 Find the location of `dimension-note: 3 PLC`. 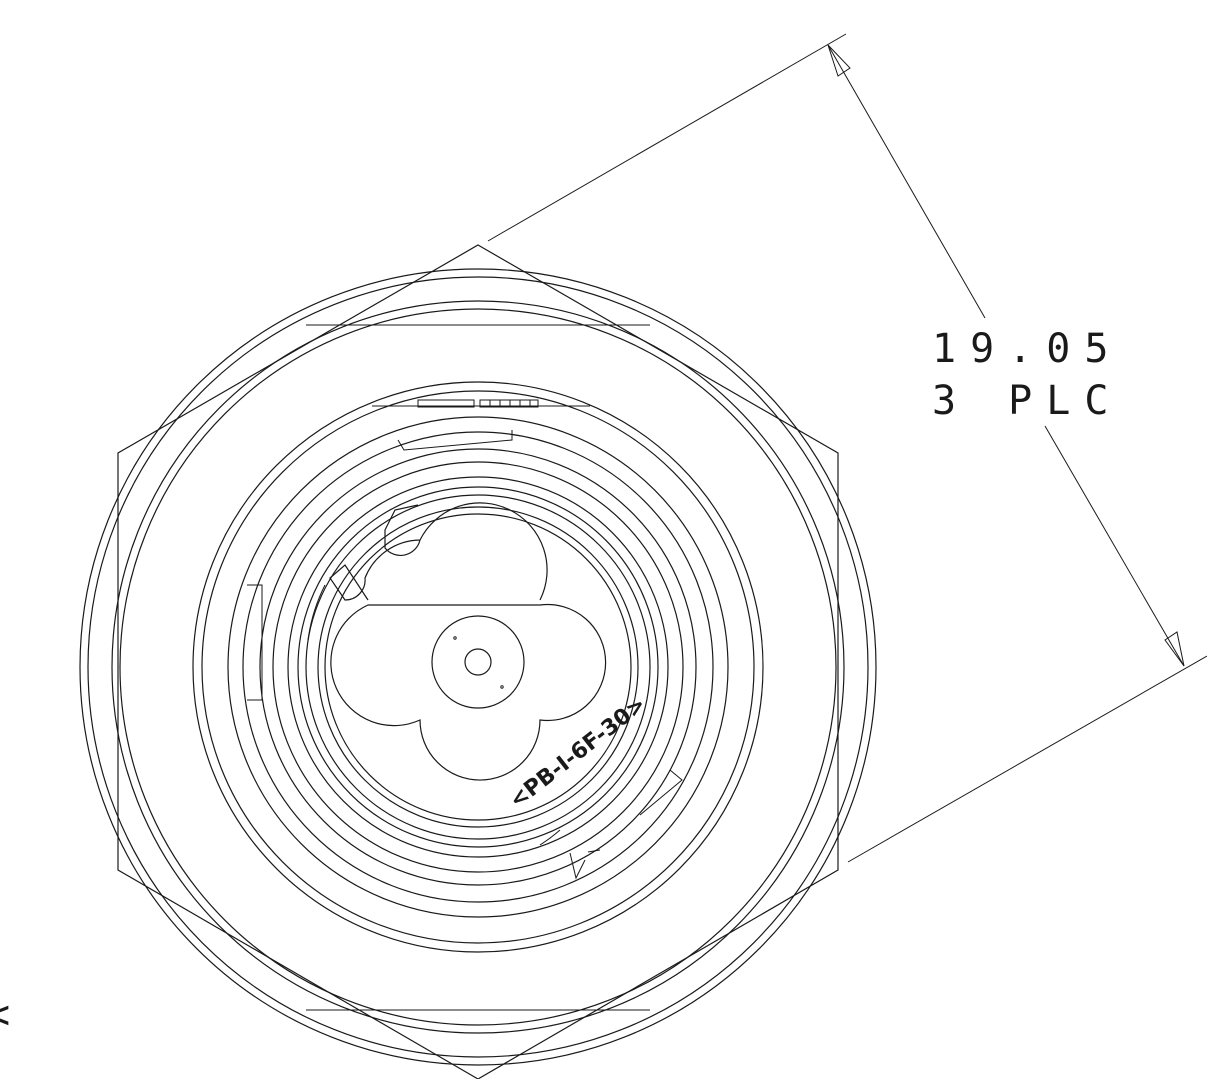

dimension-note: 3 PLC is located at coordinates (1027, 401).